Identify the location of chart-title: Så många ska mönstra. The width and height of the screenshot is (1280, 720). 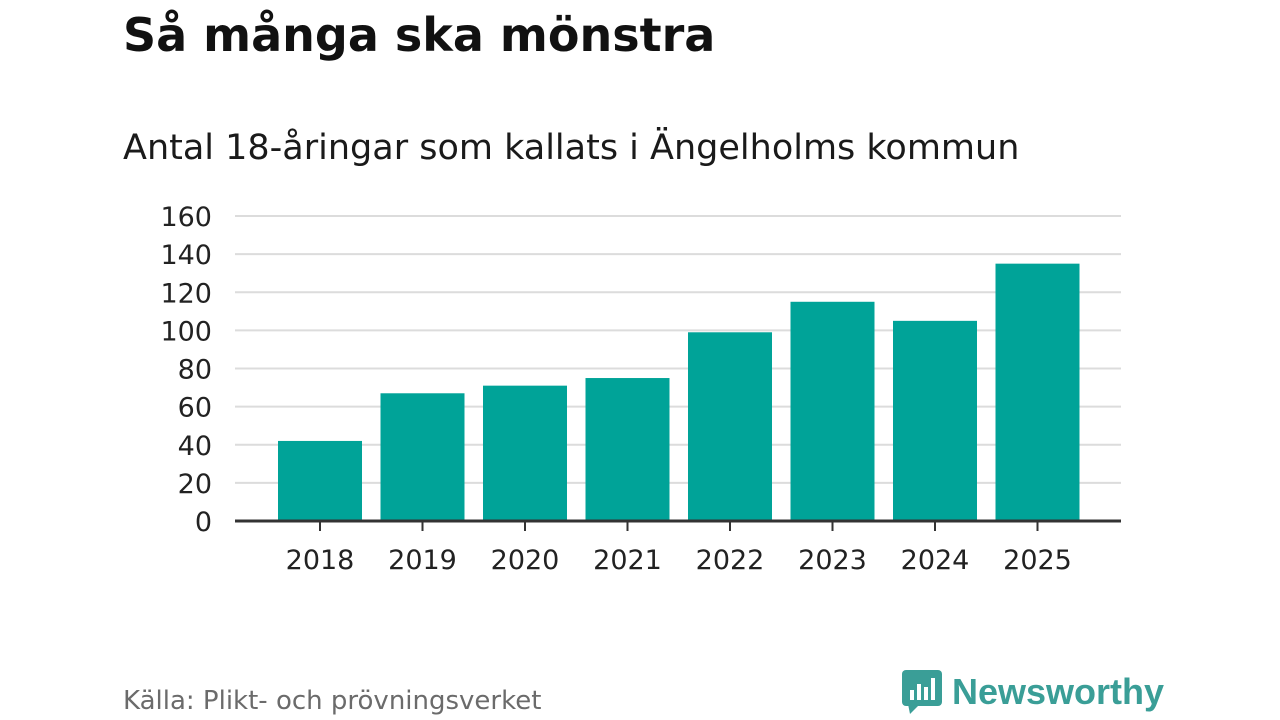
(419, 35).